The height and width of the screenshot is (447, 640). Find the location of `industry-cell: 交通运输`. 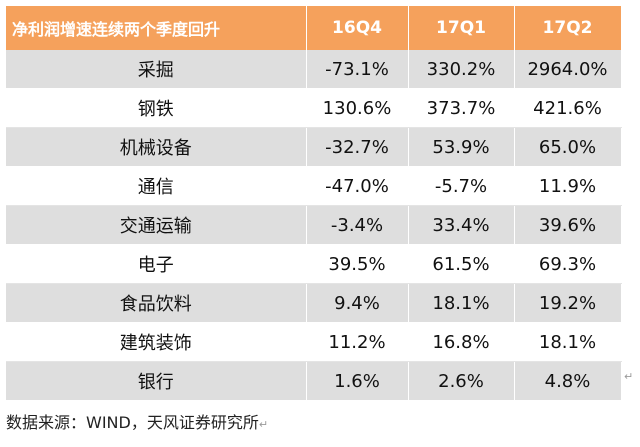

industry-cell: 交通运输 is located at coordinates (156, 225).